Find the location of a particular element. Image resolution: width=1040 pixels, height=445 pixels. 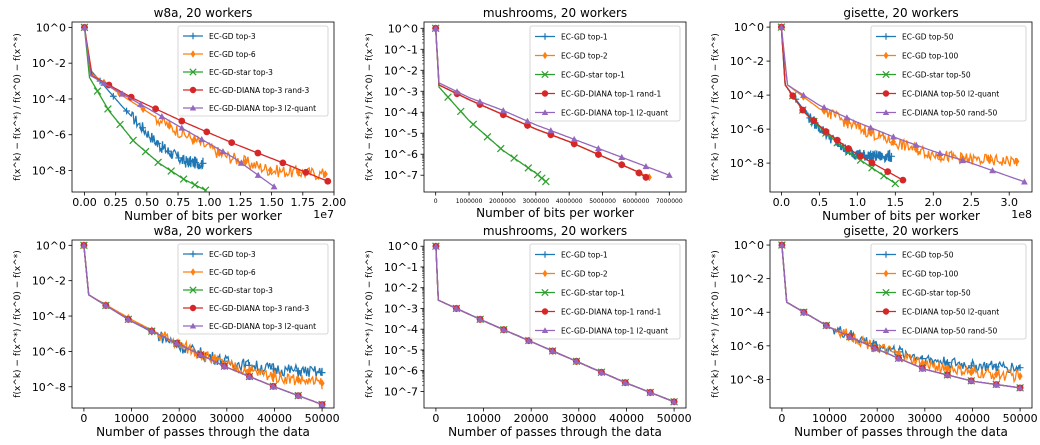

x-tick-label: 10000 is located at coordinates (829, 418).